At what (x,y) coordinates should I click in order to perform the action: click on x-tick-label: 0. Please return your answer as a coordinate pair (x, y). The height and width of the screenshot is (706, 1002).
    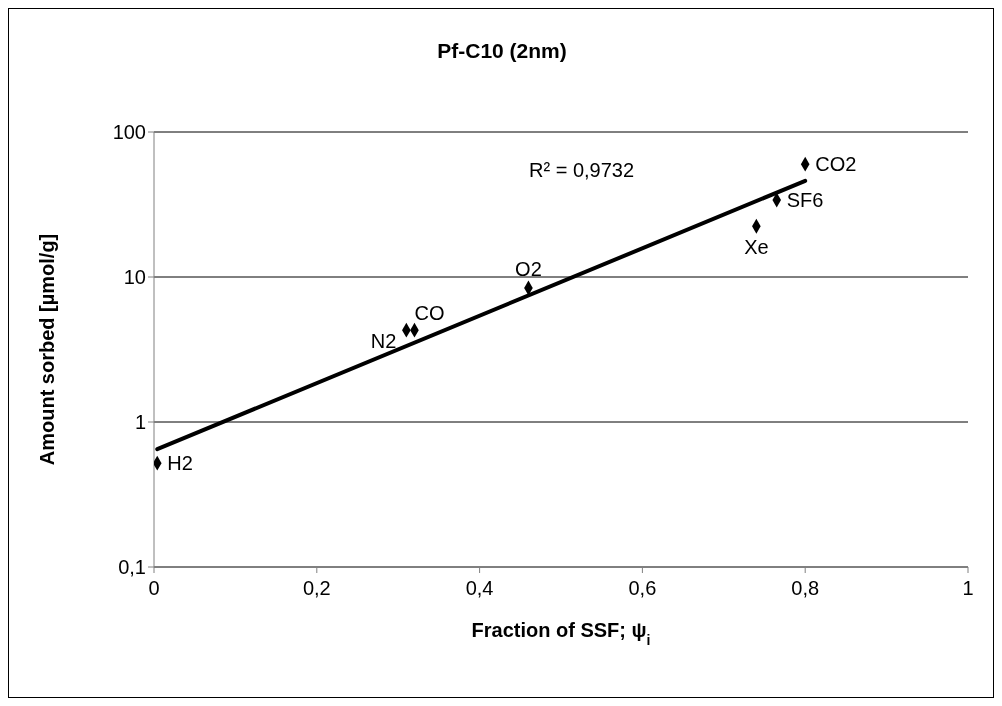
    Looking at the image, I should click on (154, 588).